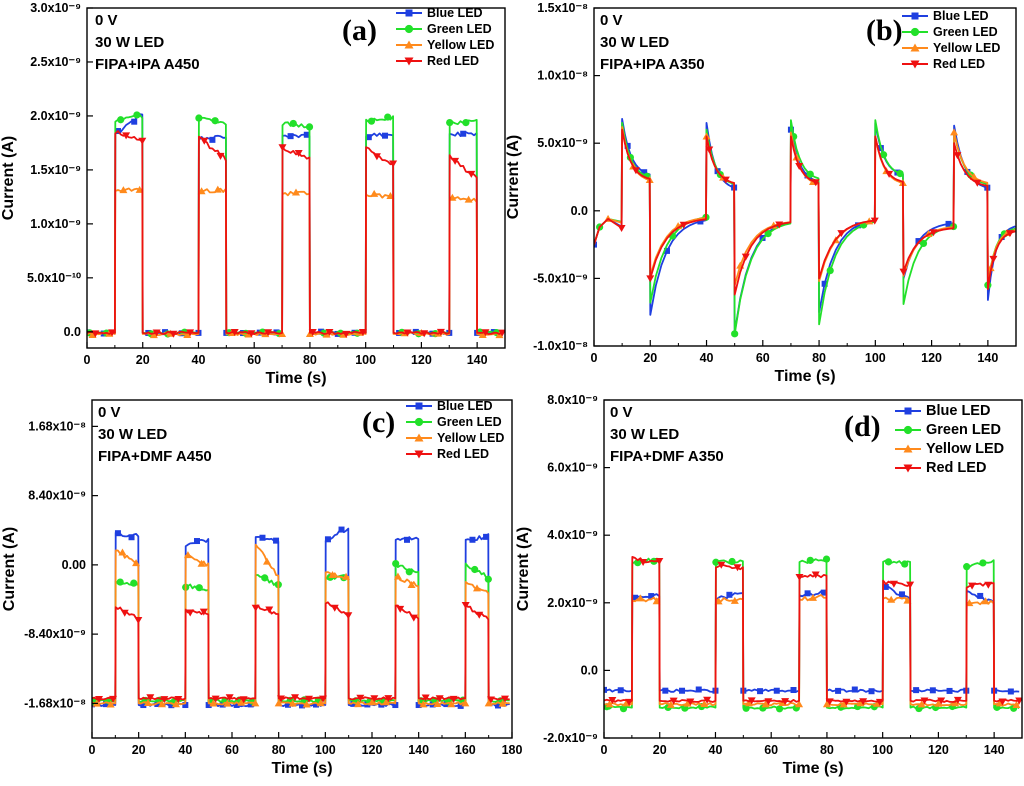 This screenshot has width=1024, height=786. I want to click on y-tick-label: 3.0x10⁻⁹, so click(55, 8).